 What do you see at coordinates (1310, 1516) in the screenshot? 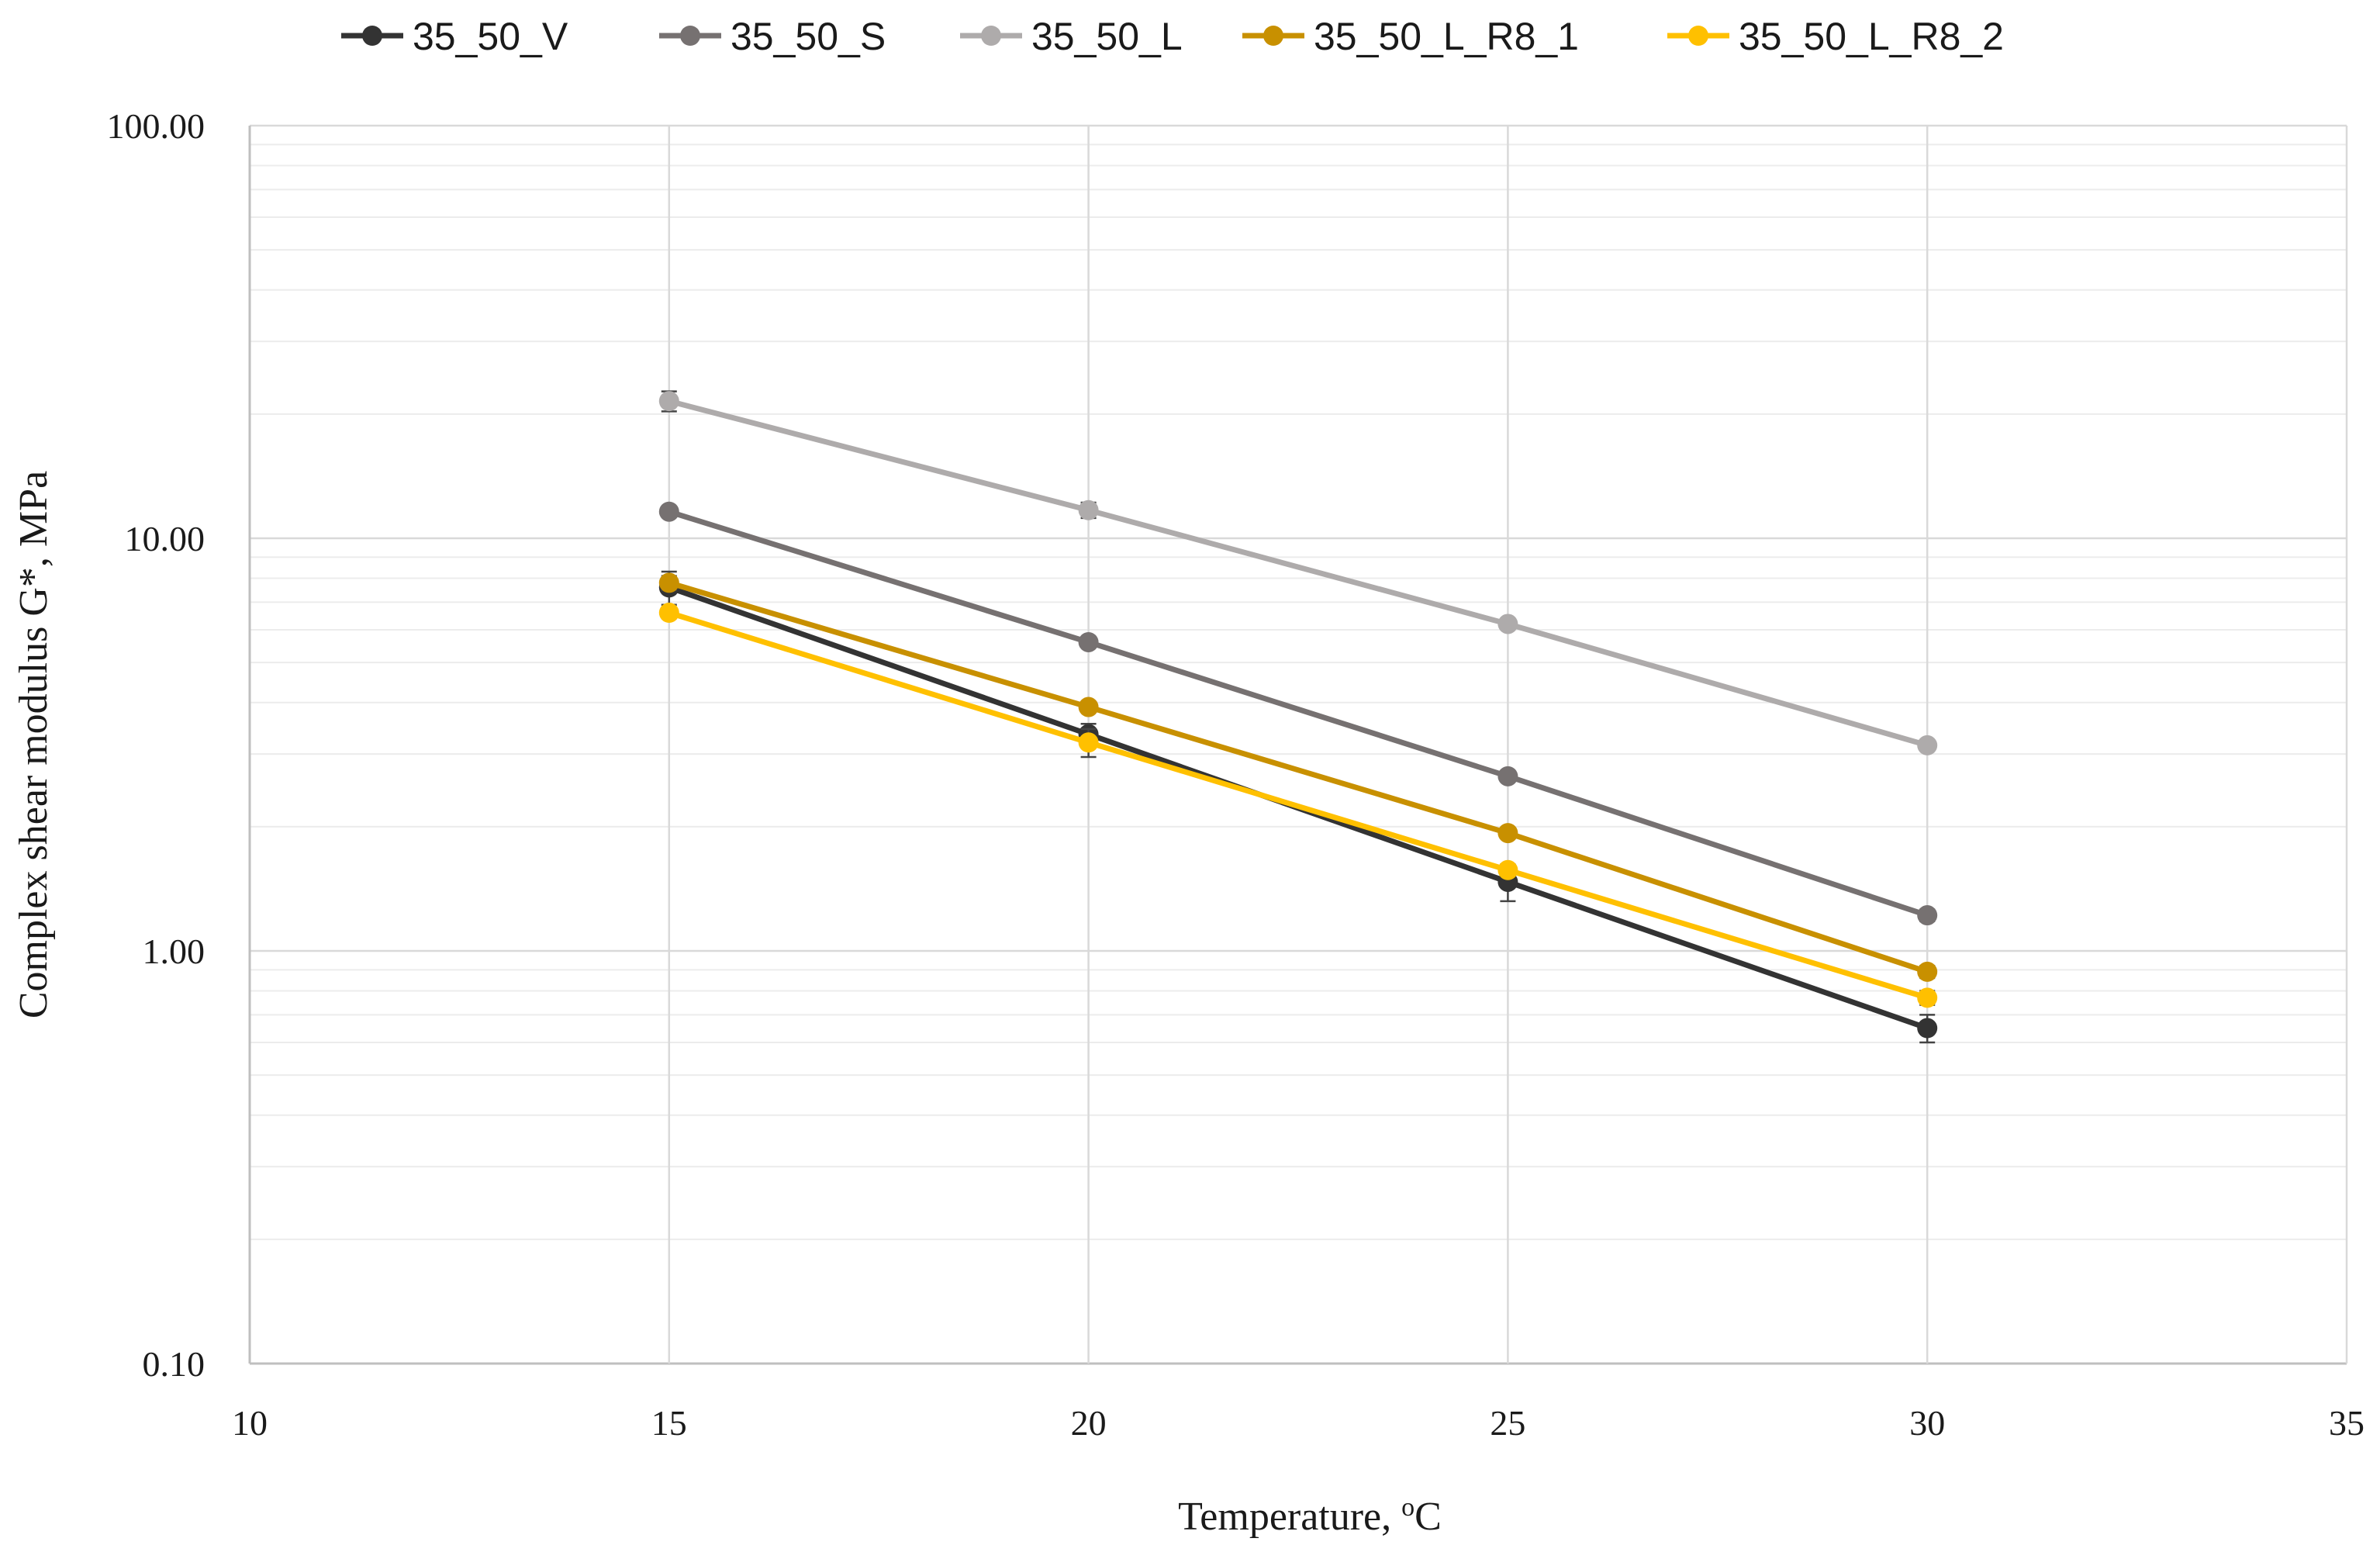
I see `x-axis-title: Temperature, oC` at bounding box center [1310, 1516].